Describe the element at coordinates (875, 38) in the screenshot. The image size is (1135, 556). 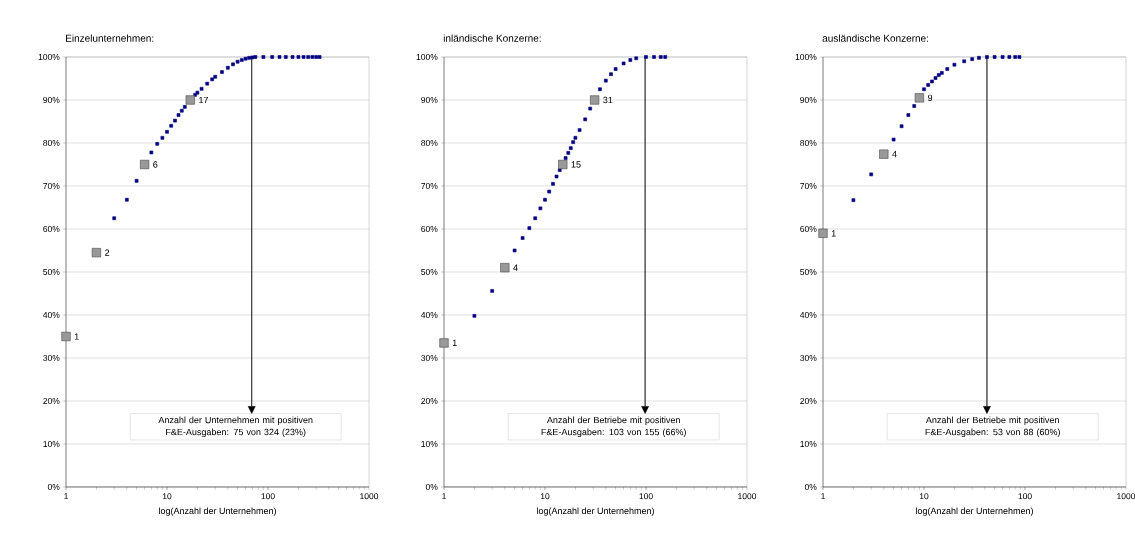
I see `chart-title: ausländische Konzerne:` at that location.